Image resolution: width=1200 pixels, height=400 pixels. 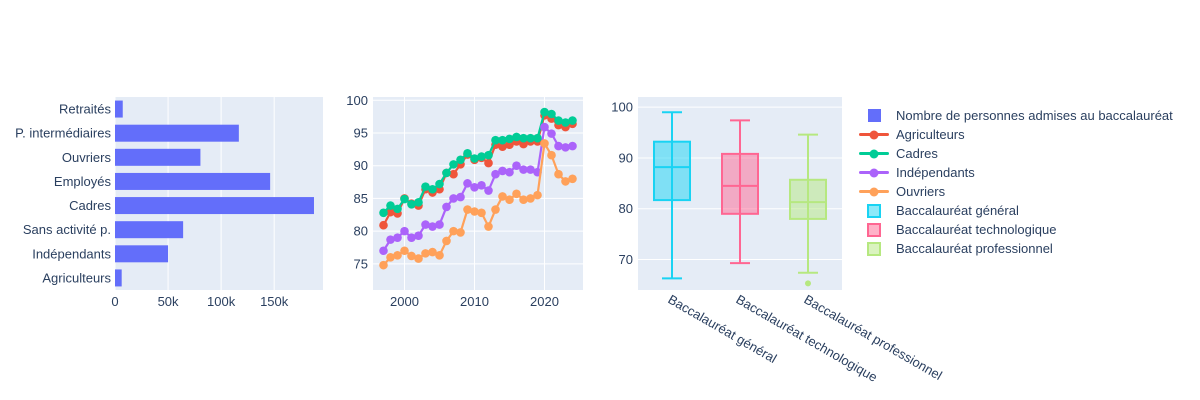 I want to click on legend-item-bac-general: Baccalauréat général, so click(x=1015, y=210).